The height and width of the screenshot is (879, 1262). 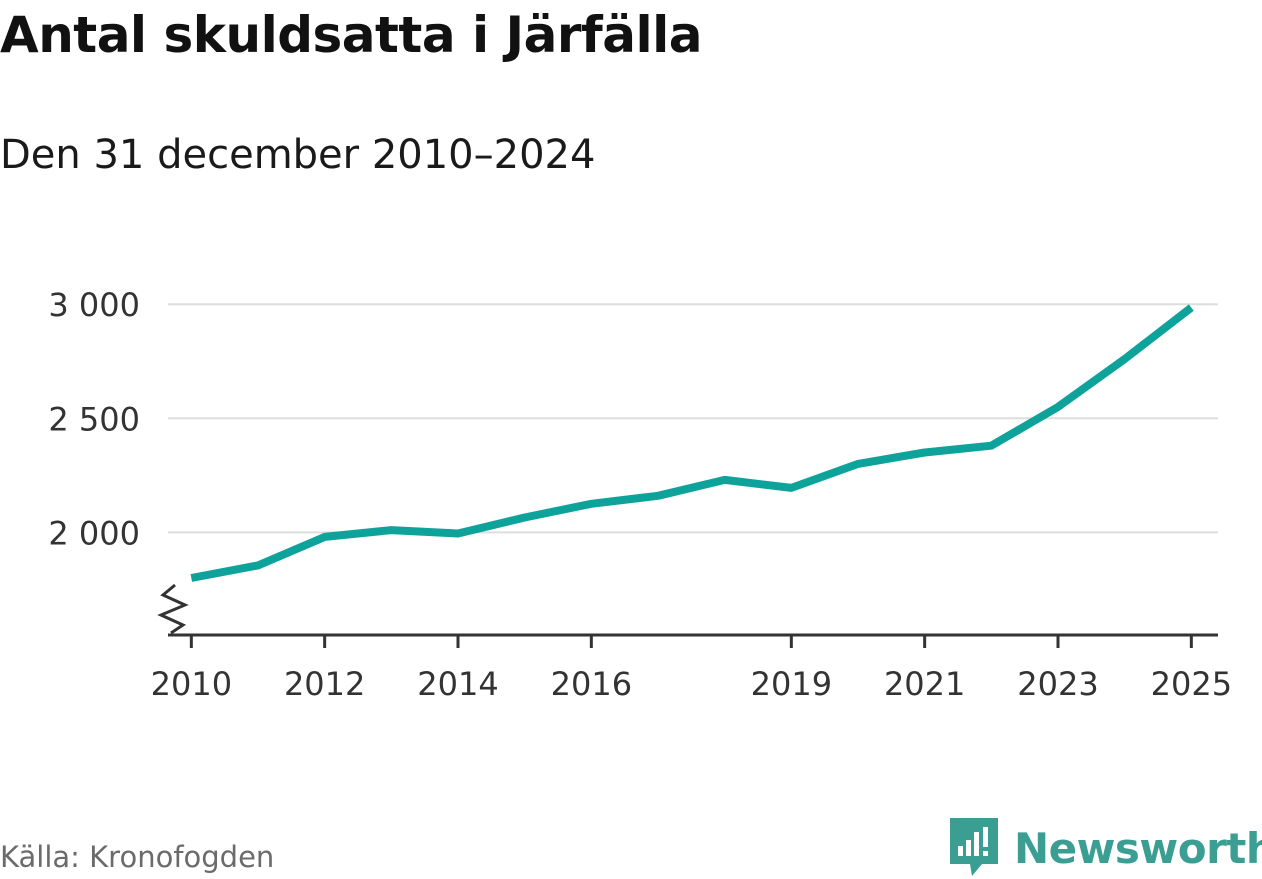 What do you see at coordinates (791, 684) in the screenshot?
I see `x-tick-label: 2019` at bounding box center [791, 684].